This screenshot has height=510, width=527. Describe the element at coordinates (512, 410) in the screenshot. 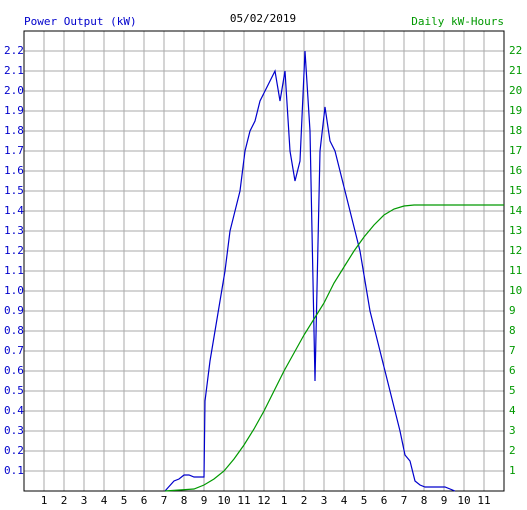

I see `y2-tick-label: 4` at that location.